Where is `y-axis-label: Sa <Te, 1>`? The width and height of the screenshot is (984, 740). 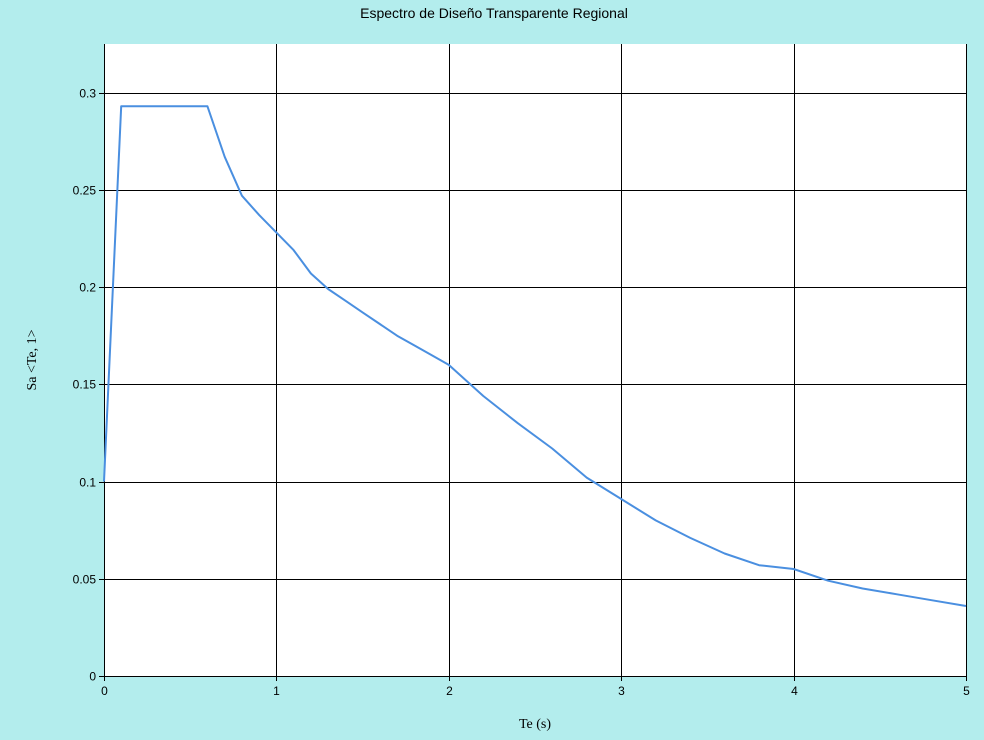 y-axis-label: Sa <Te, 1> is located at coordinates (32, 359).